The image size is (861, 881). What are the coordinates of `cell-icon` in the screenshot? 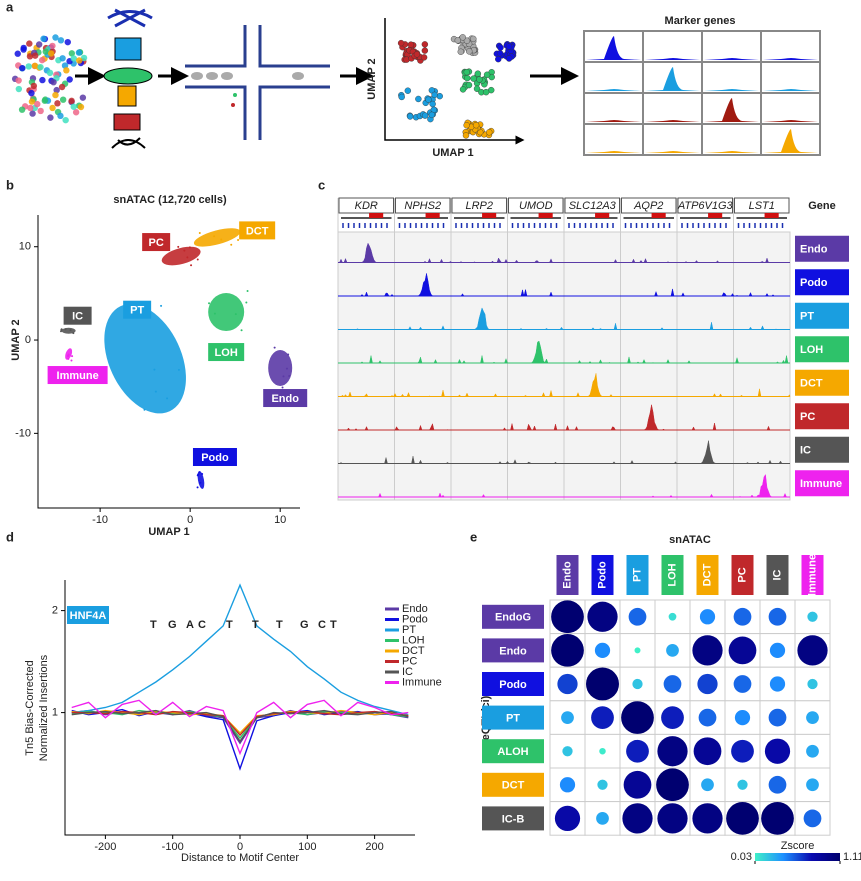 It's located at (127, 96).